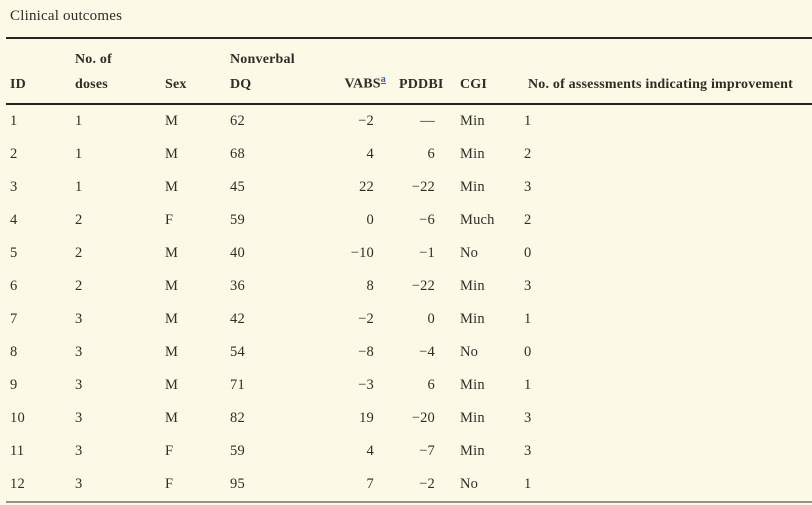 This screenshot has height=505, width=812. What do you see at coordinates (423, 418) in the screenshot?
I see `cell-pddbi: −20` at bounding box center [423, 418].